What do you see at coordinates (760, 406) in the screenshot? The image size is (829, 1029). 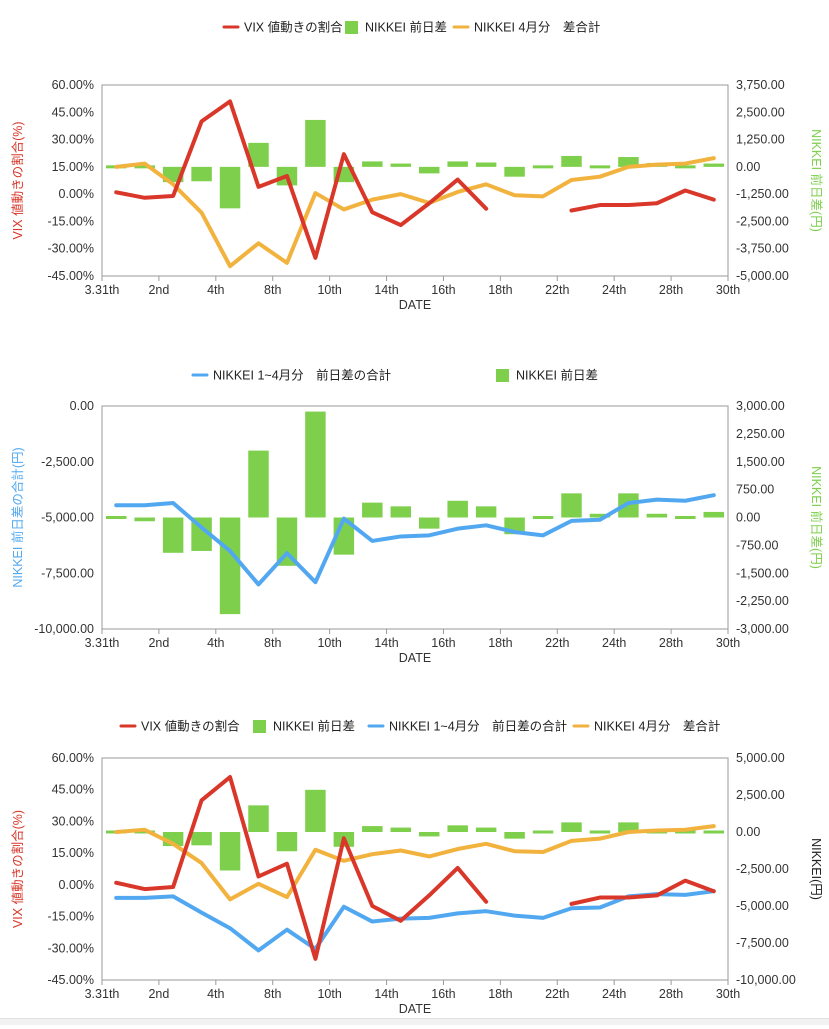 I see `right-axis-tick-label: 3,000.00` at bounding box center [760, 406].